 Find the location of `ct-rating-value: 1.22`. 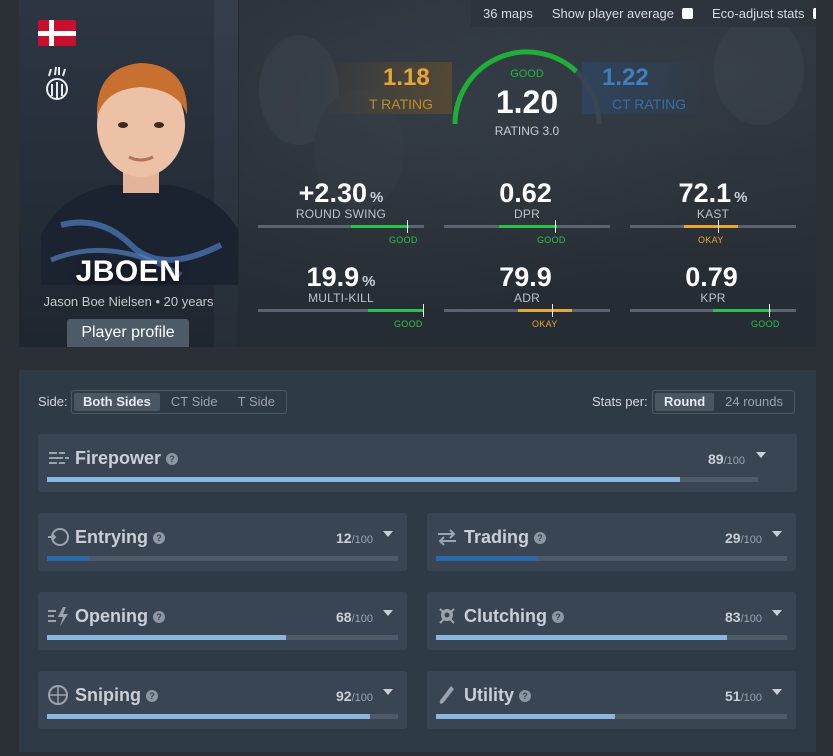

ct-rating-value: 1.22 is located at coordinates (625, 77).